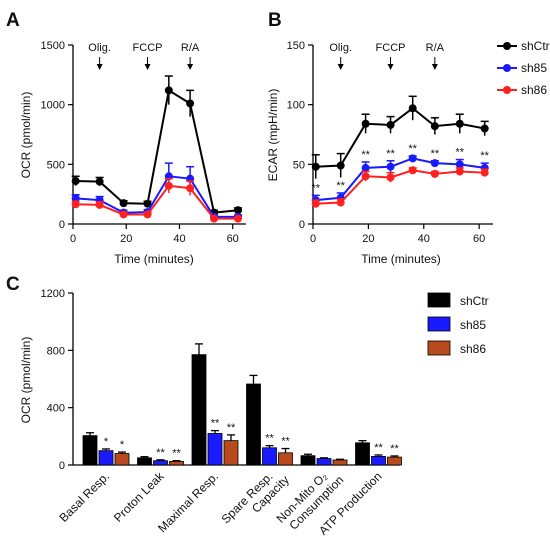 Image resolution: width=550 pixels, height=544 pixels. What do you see at coordinates (273, 135) in the screenshot?
I see `panel-b-ylabel: ECAR (mpH/min)` at bounding box center [273, 135].